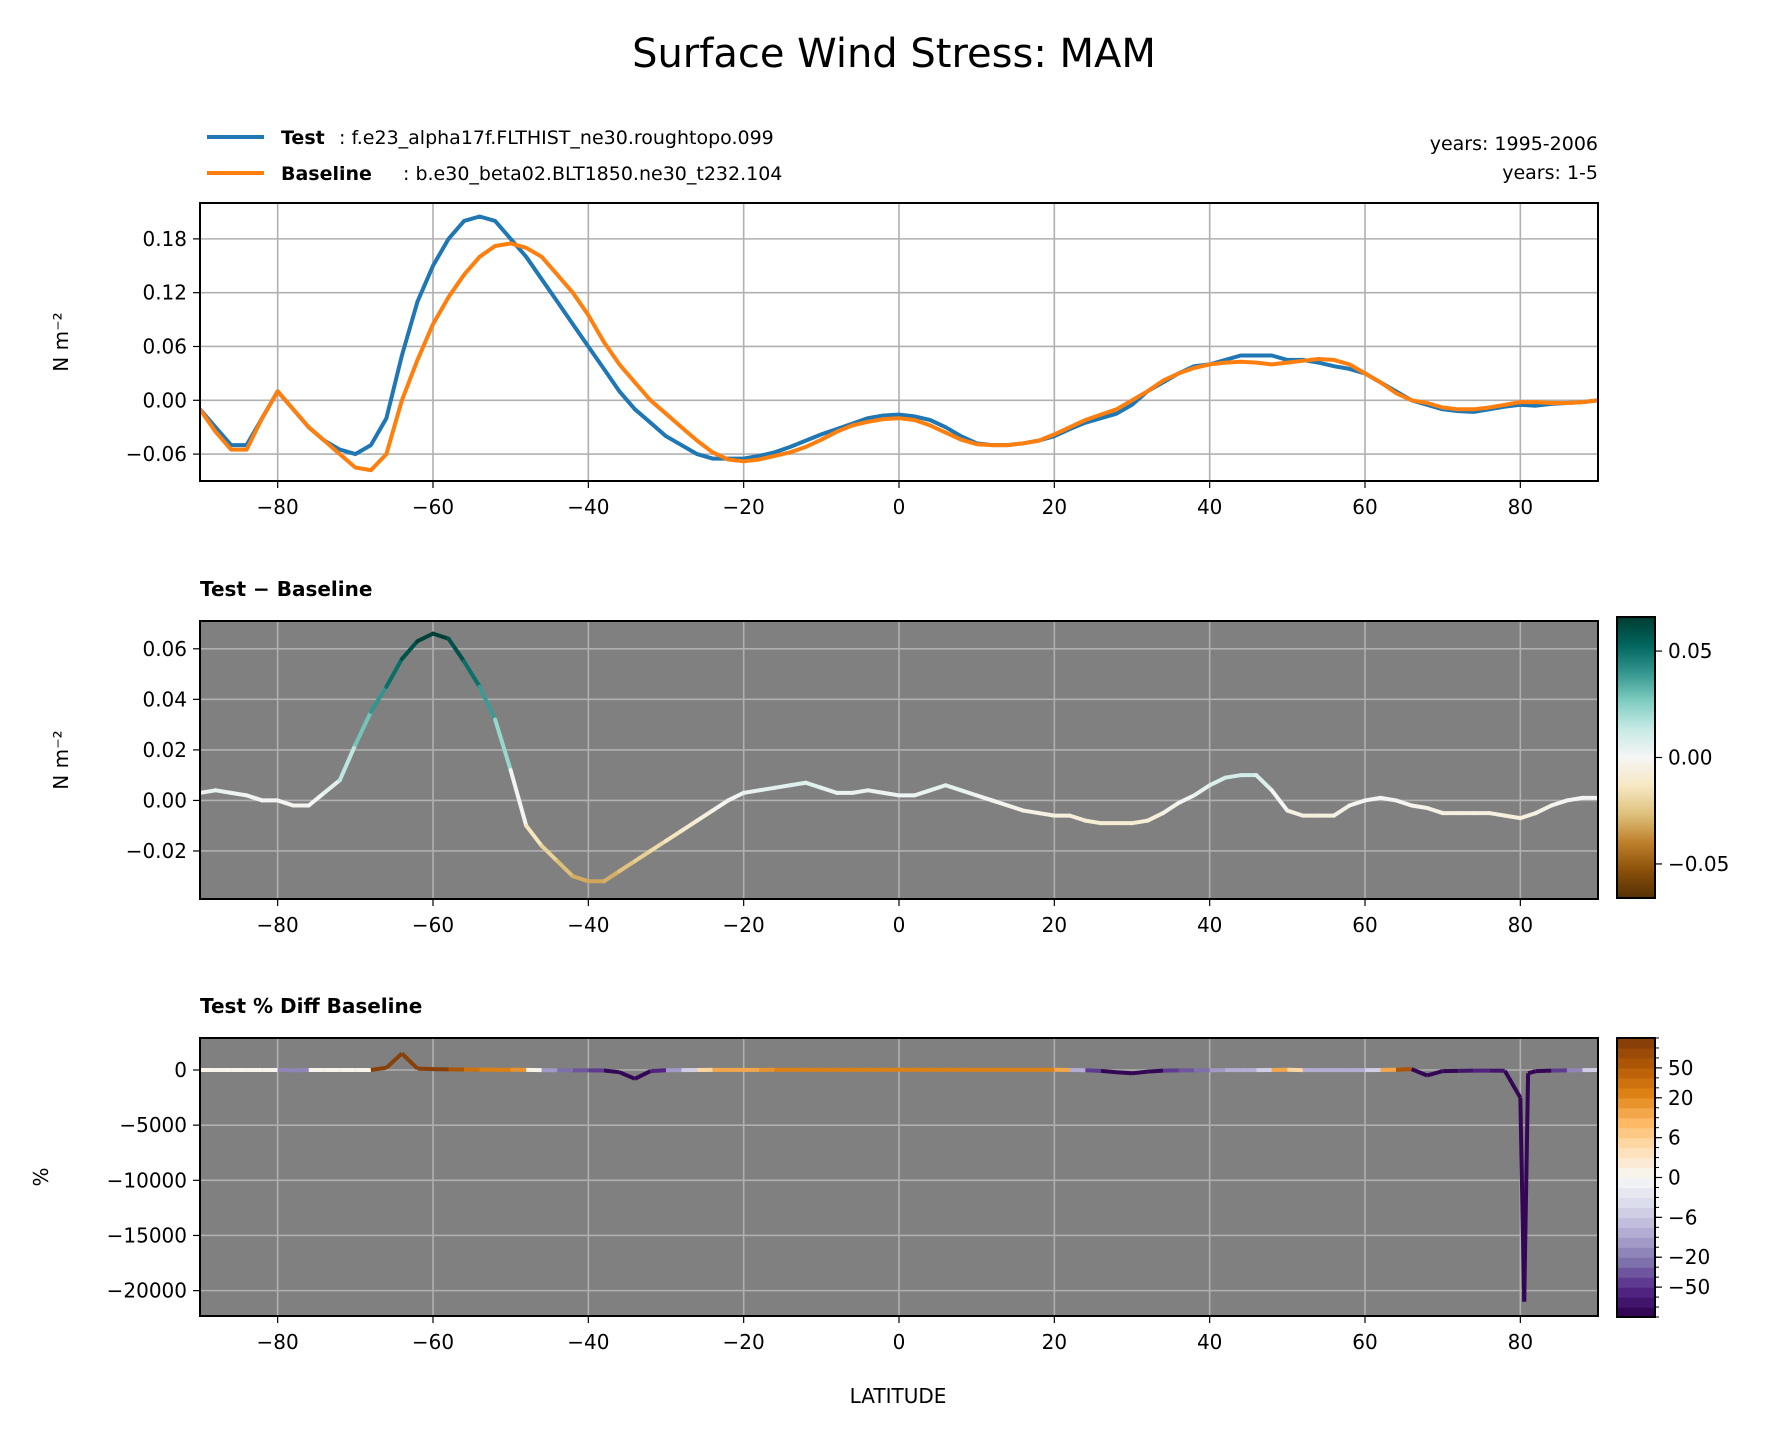  Describe the element at coordinates (1364, 925) in the screenshot. I see `x-tick-label: 60` at that location.